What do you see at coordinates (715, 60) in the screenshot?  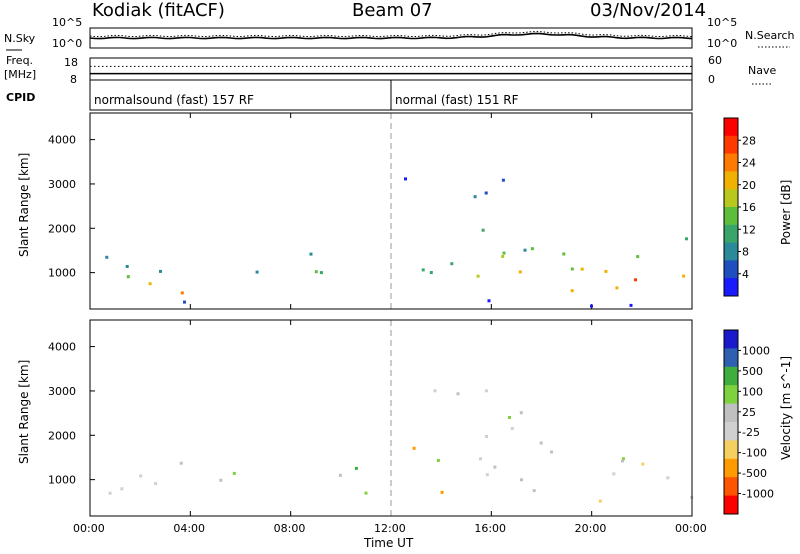 I see `freq-tick-right-high: 60` at bounding box center [715, 60].